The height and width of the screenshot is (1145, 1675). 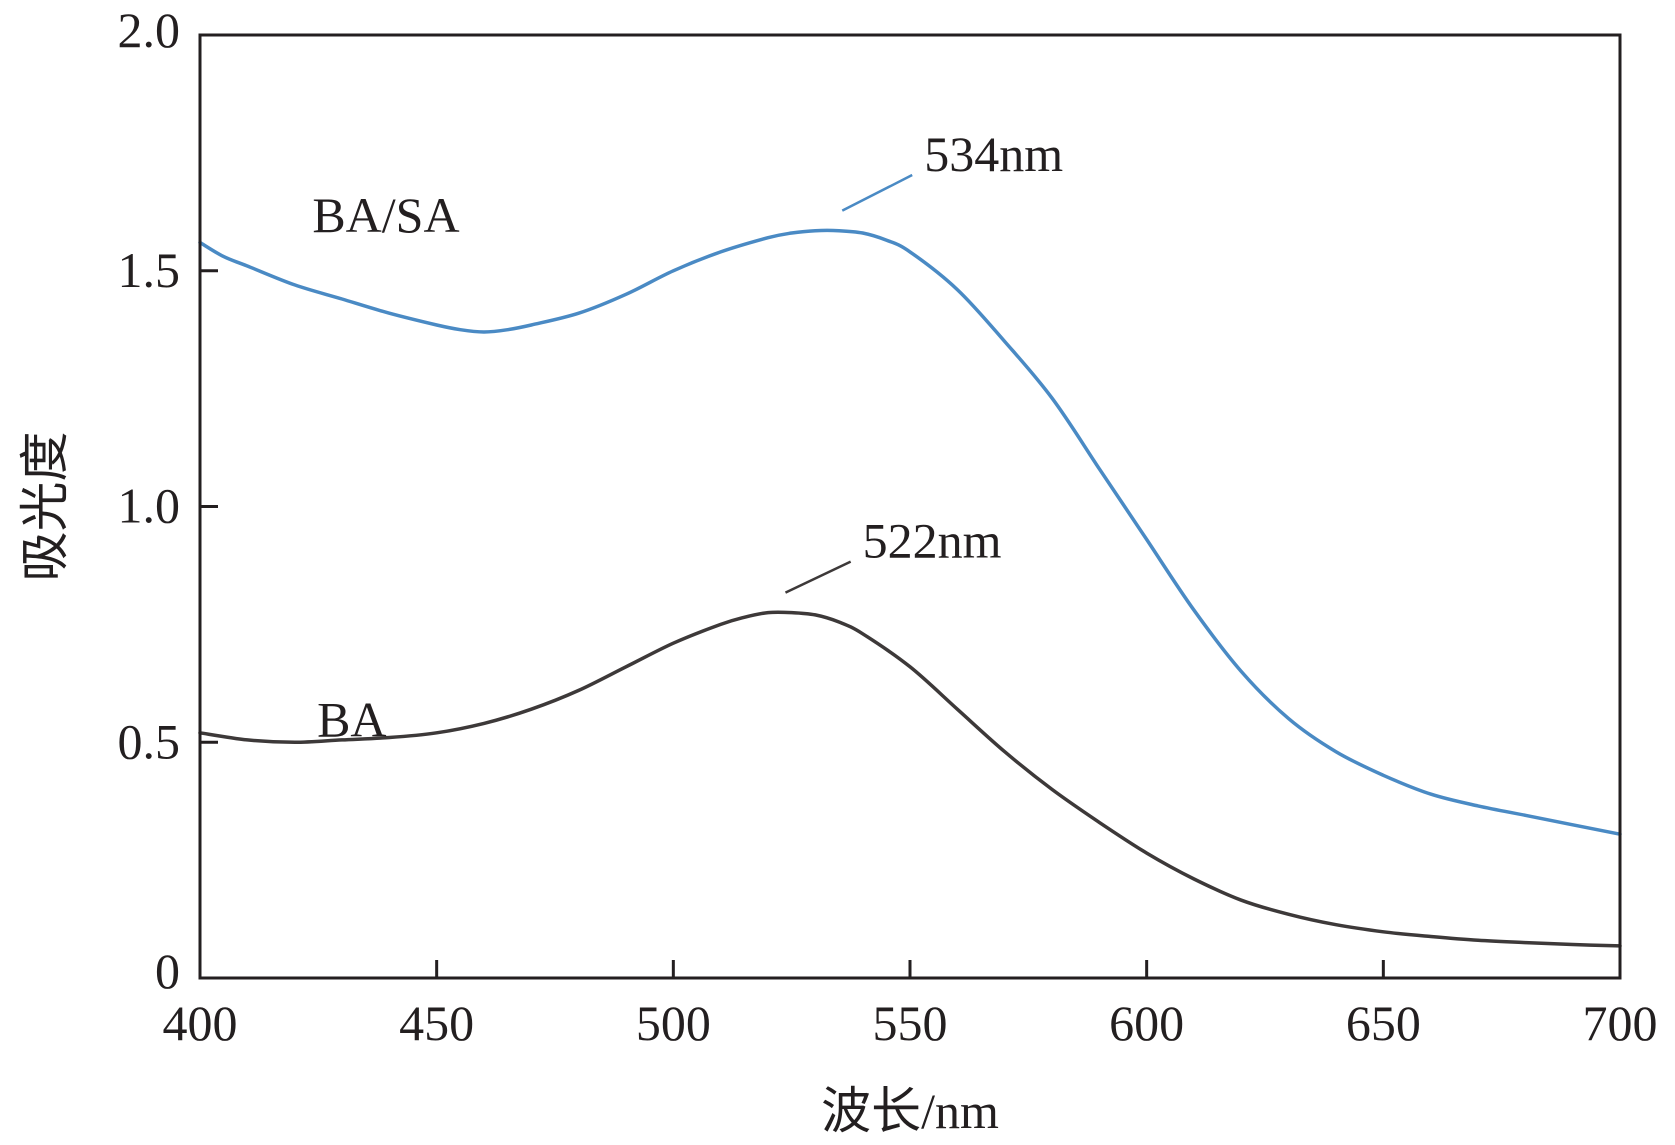 I want to click on x-tick-label-650: 650, so click(x=1383, y=1023).